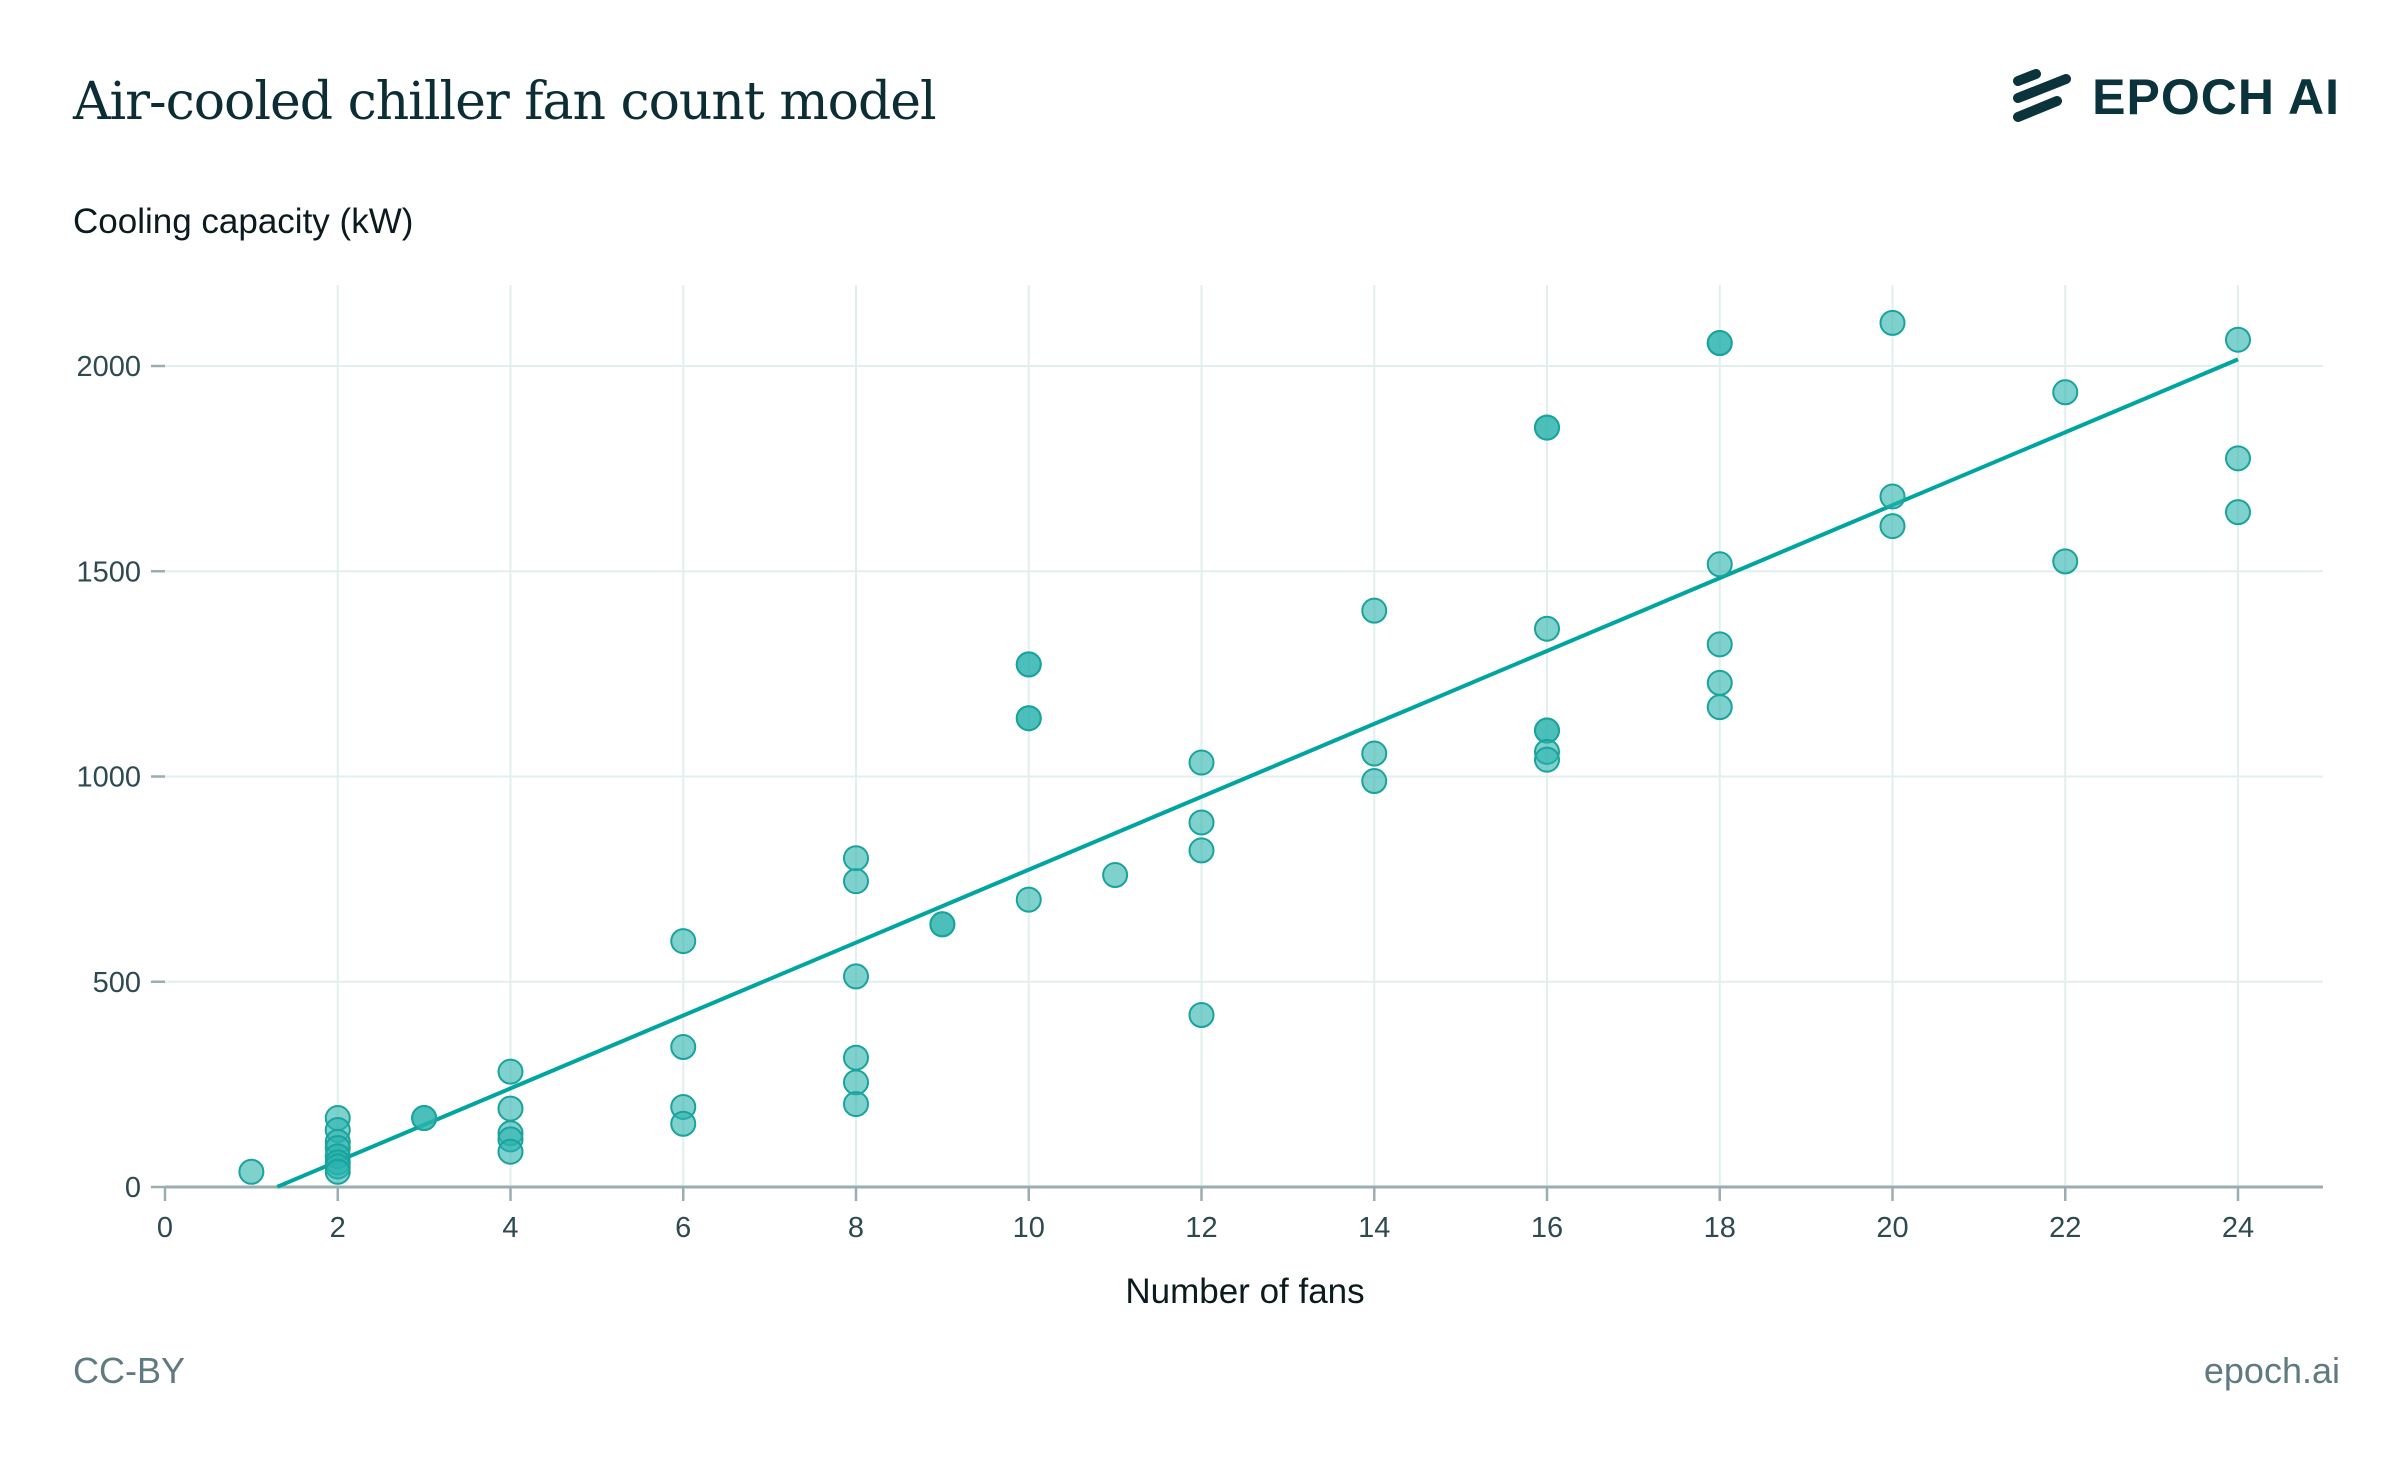 This screenshot has height=1469, width=2400. What do you see at coordinates (1029, 1228) in the screenshot?
I see `x-tick-label: 10` at bounding box center [1029, 1228].